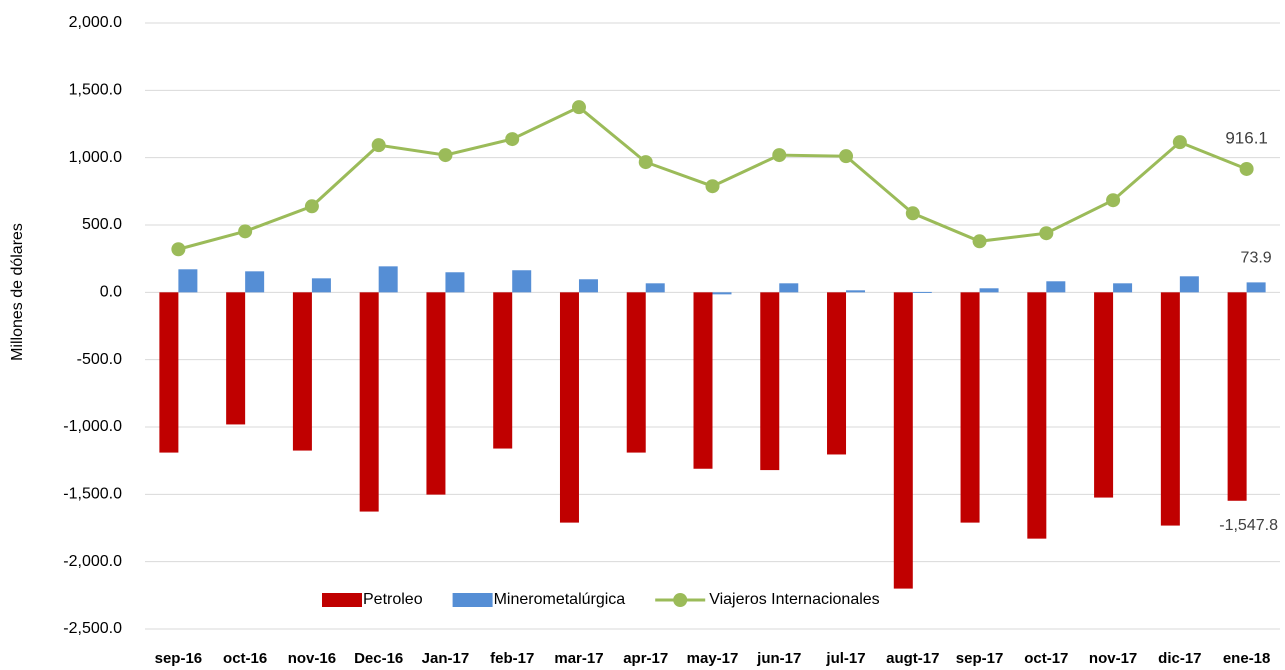 The width and height of the screenshot is (1285, 670). I want to click on x-tick-label: jul-17, so click(845, 658).